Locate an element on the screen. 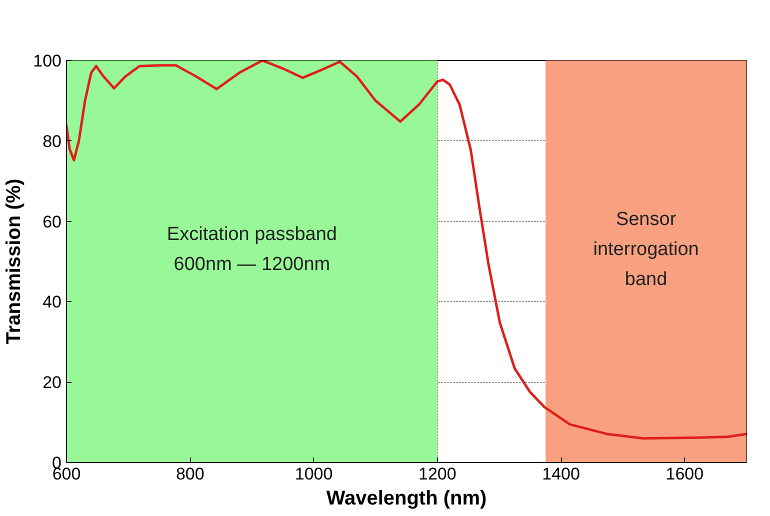  y-axis-title: Transmission (%) is located at coordinates (14, 261).